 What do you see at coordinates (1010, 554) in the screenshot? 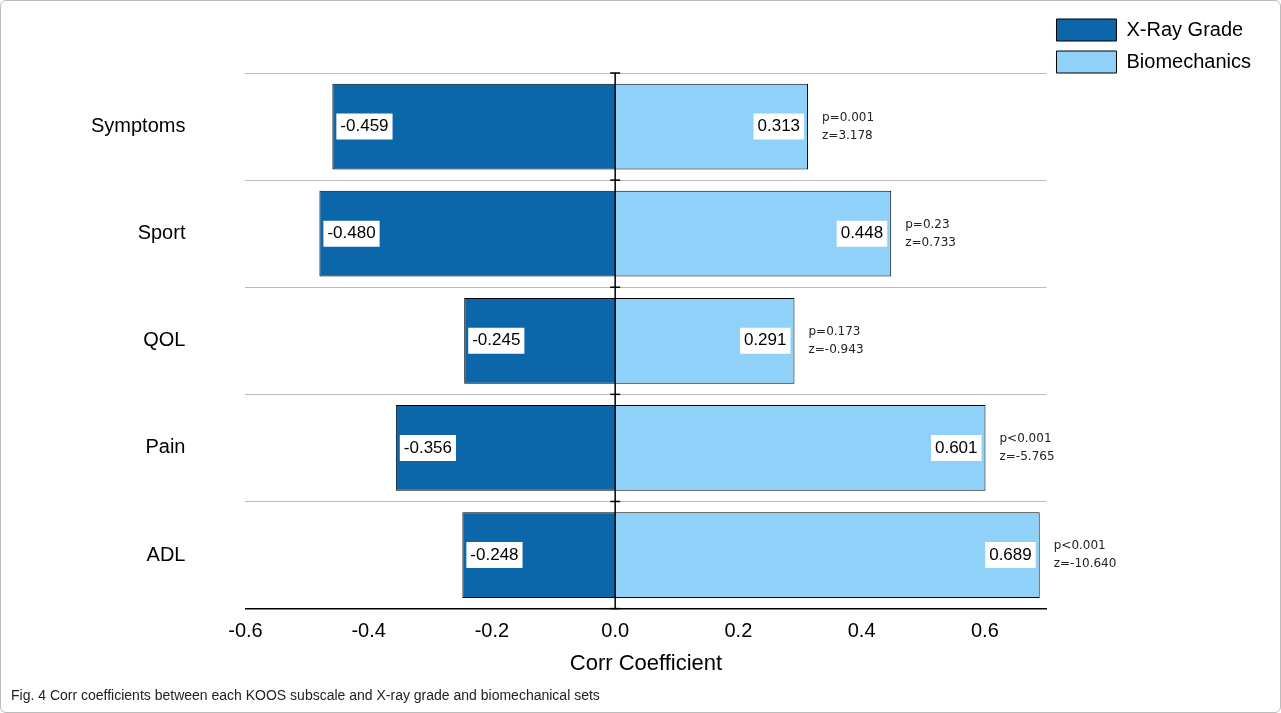
I see `data-label: 0.689` at bounding box center [1010, 554].